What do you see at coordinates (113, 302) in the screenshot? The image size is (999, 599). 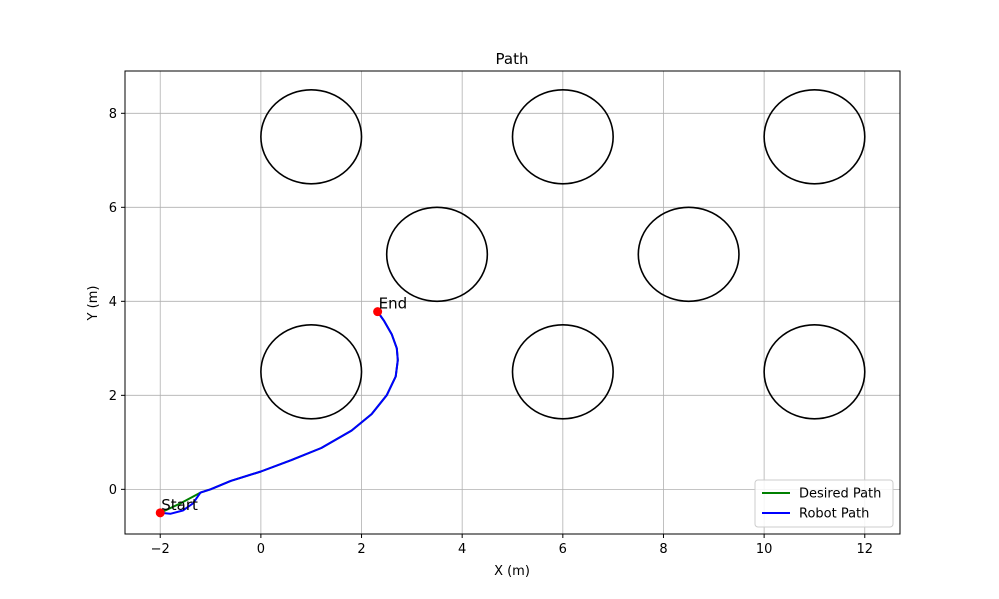 I see `y-tick-label: 4` at bounding box center [113, 302].